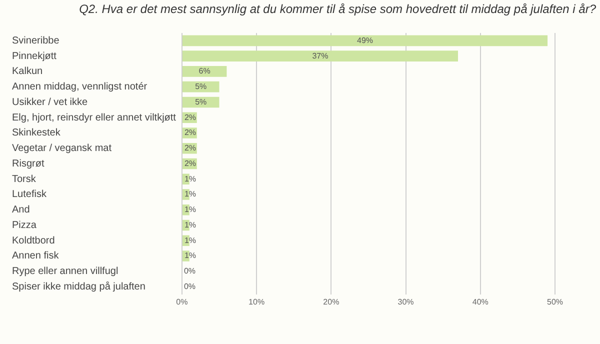 This screenshot has width=600, height=344. I want to click on y-tick-label: Skinkestek, so click(37, 133).